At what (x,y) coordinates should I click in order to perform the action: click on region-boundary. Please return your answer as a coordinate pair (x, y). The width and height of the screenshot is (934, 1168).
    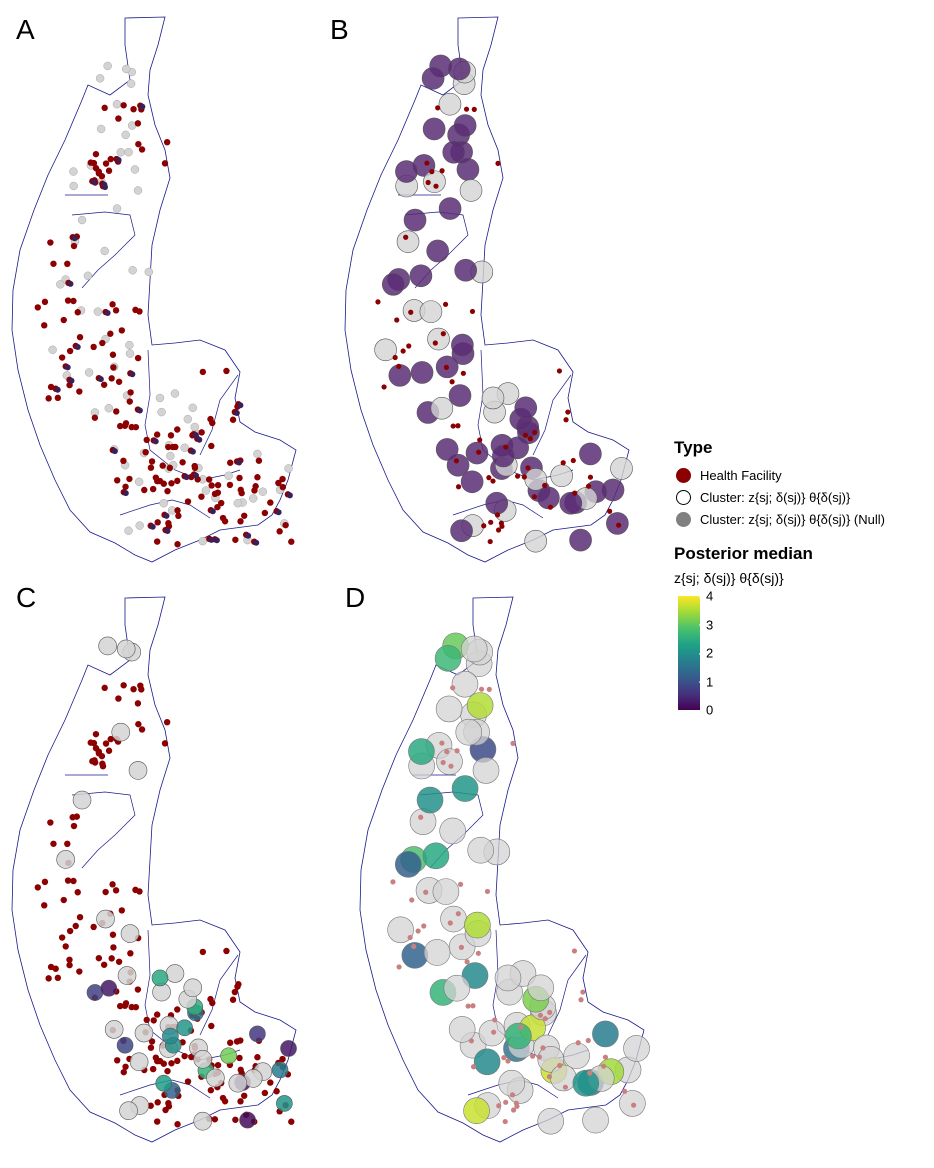
    Looking at the image, I should click on (154, 289).